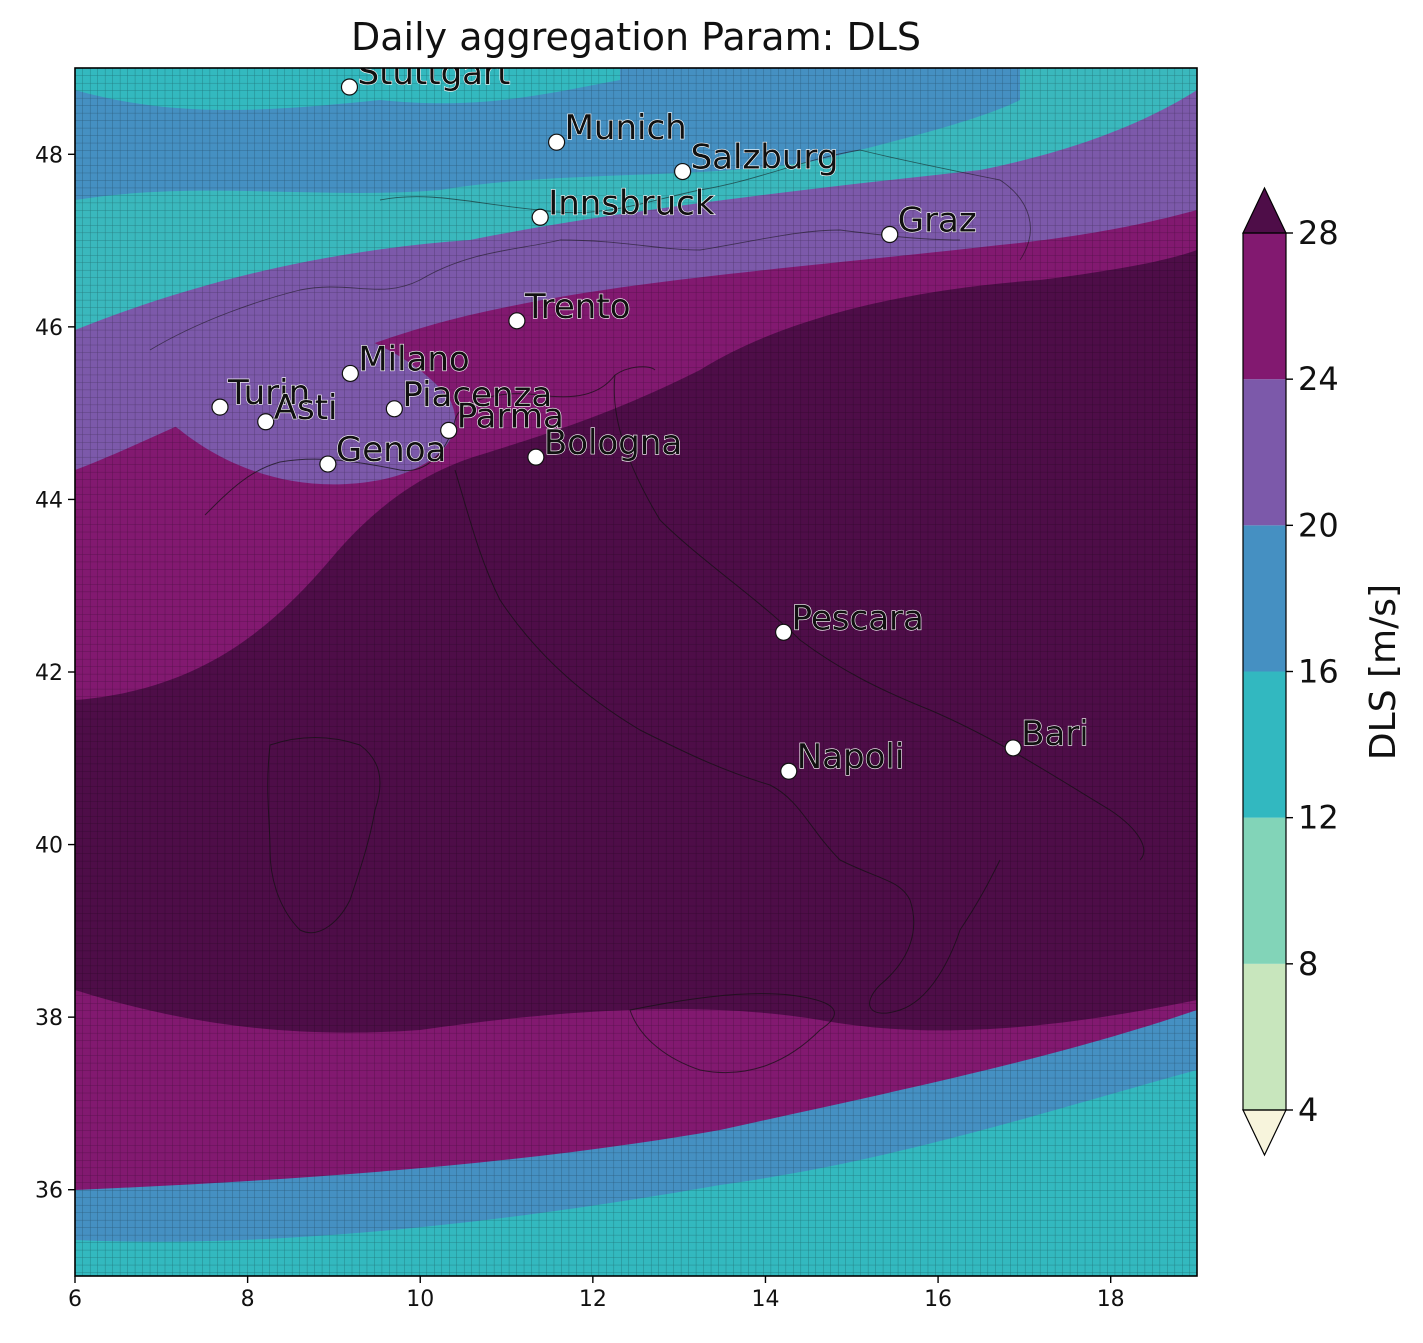  What do you see at coordinates (1318, 672) in the screenshot?
I see `colorbar-tick-label: 16` at bounding box center [1318, 672].